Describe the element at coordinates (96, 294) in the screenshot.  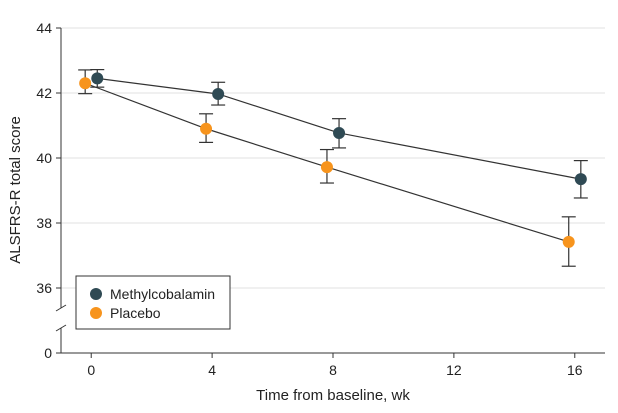
I see `legend-marker-methylcobalamin` at that location.